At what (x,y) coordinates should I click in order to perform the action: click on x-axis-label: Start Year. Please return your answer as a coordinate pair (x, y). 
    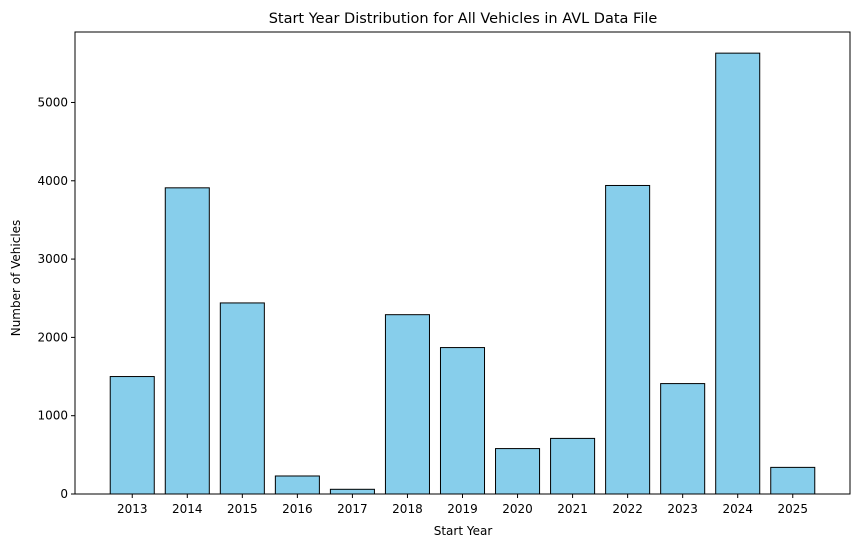
    Looking at the image, I should click on (463, 531).